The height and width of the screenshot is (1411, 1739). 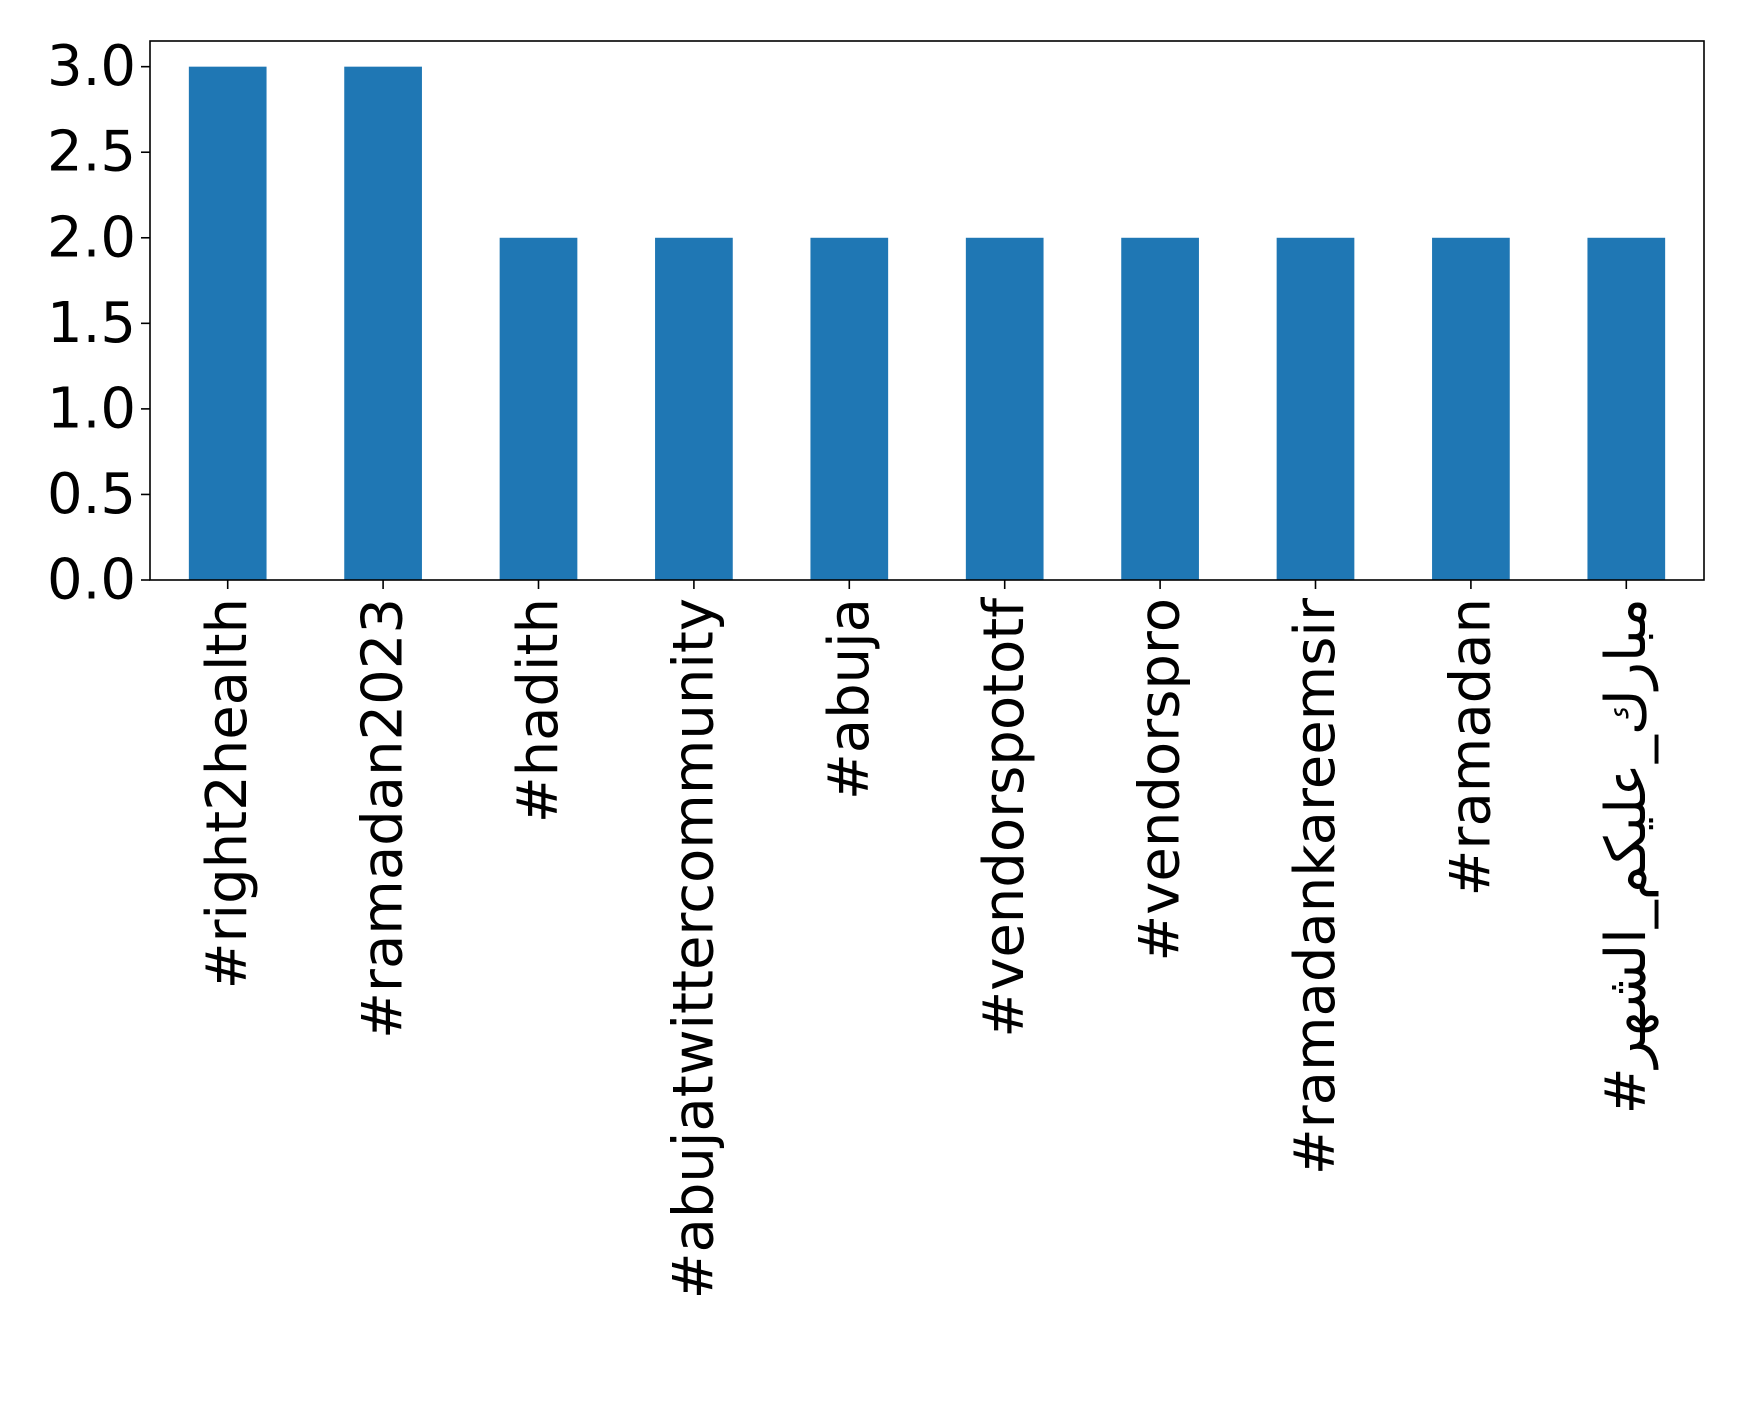 What do you see at coordinates (91, 408) in the screenshot?
I see `y-tick-label-2: 1.0` at bounding box center [91, 408].